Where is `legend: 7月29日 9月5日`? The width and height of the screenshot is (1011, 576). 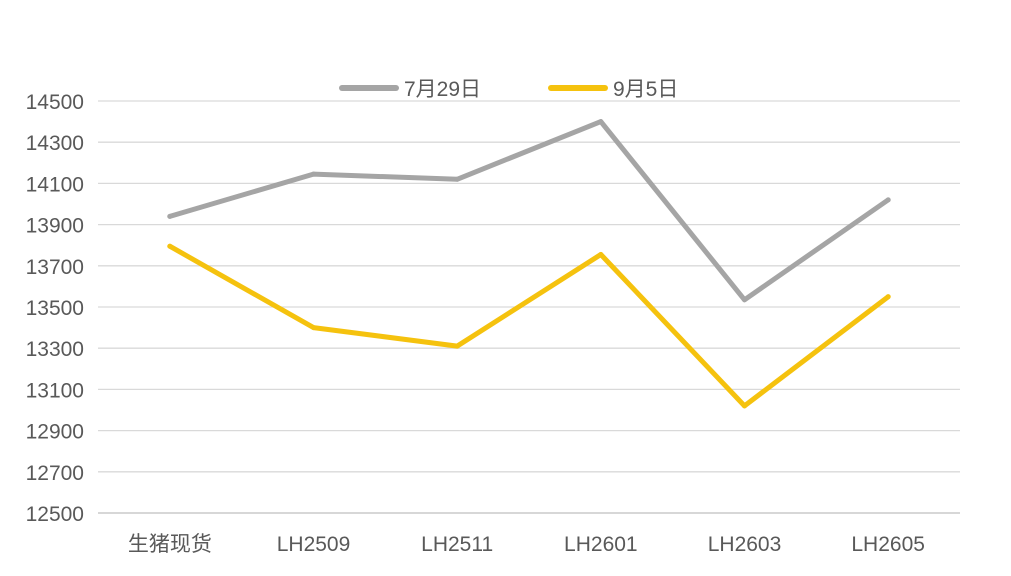
legend: 7月29日 9月5日 is located at coordinates (508, 89).